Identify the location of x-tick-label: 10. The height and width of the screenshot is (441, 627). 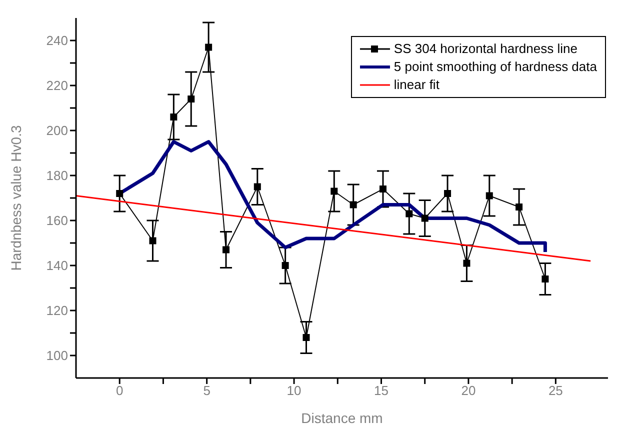
(294, 390).